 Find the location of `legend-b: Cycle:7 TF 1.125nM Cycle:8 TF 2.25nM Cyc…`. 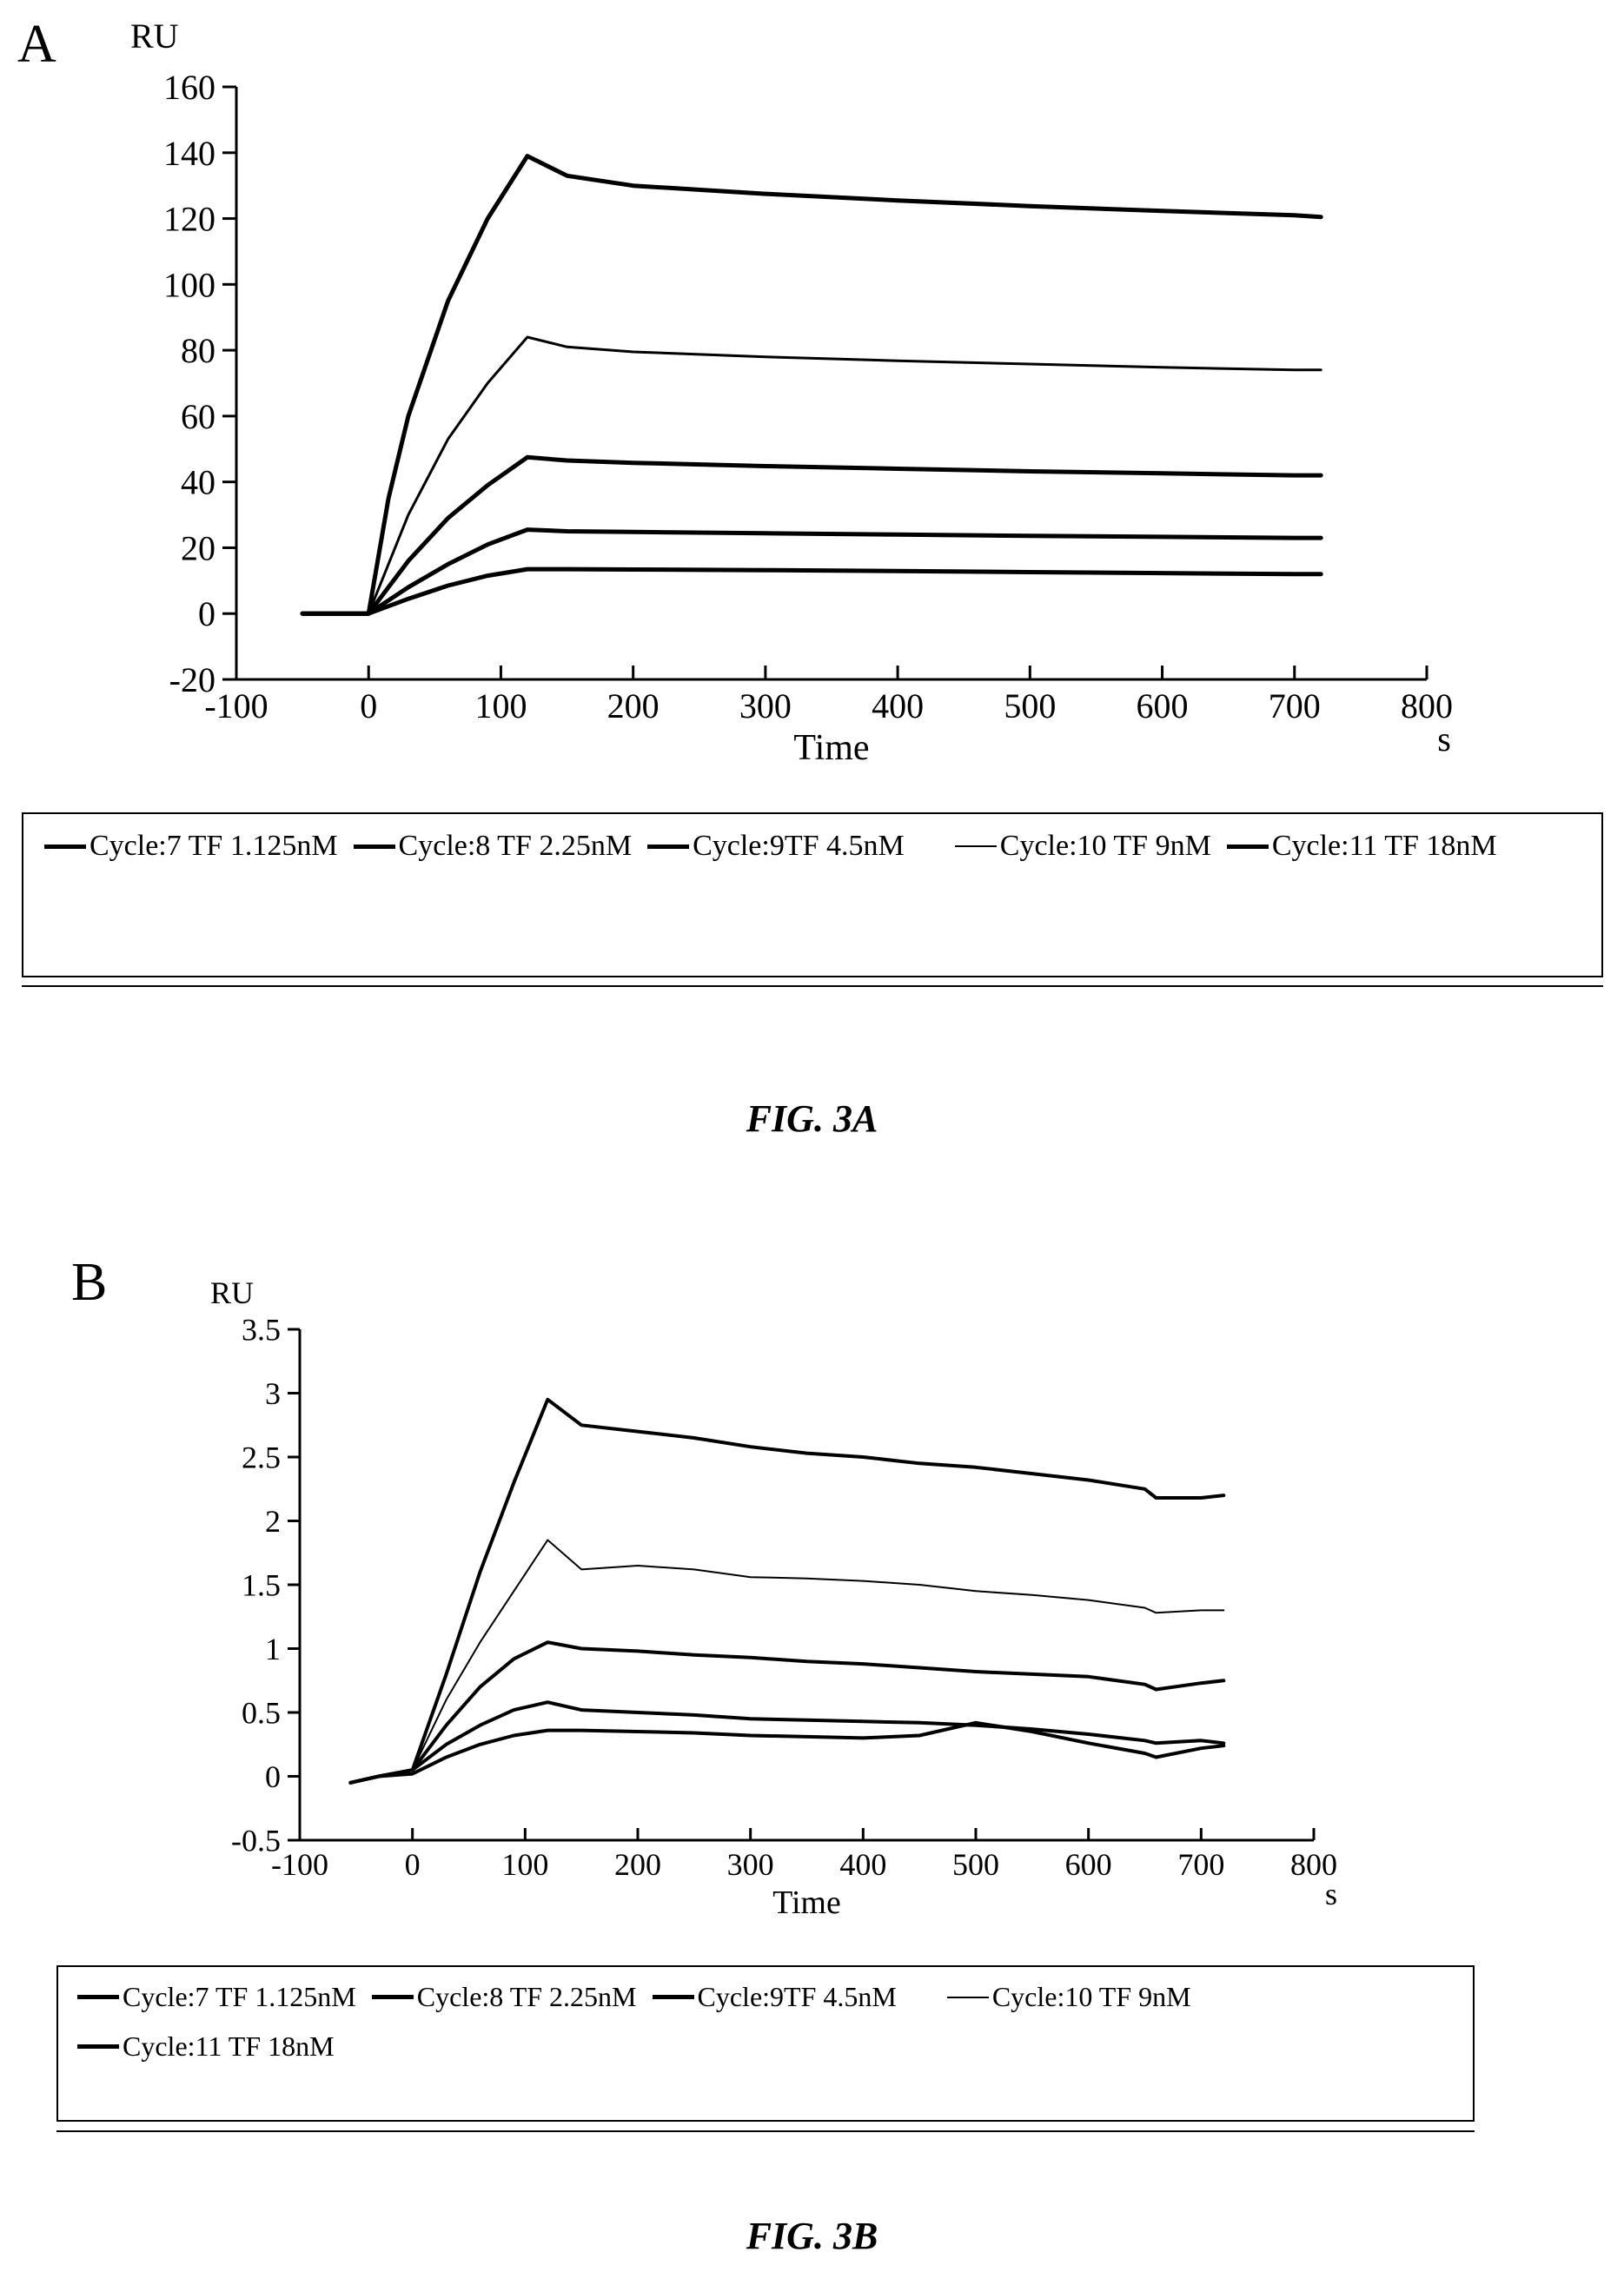

legend-b: Cycle:7 TF 1.125nM Cycle:8 TF 2.25nM Cyc… is located at coordinates (765, 2044).